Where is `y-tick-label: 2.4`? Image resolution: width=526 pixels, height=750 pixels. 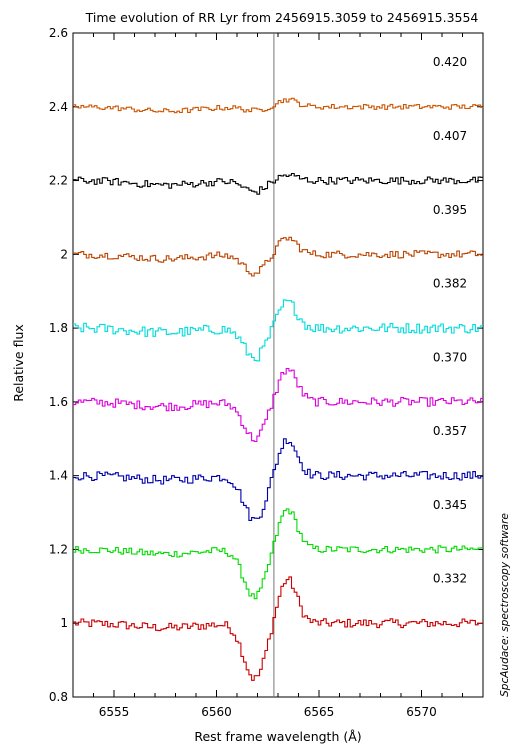
y-tick-label: 2.4 is located at coordinates (58, 107).